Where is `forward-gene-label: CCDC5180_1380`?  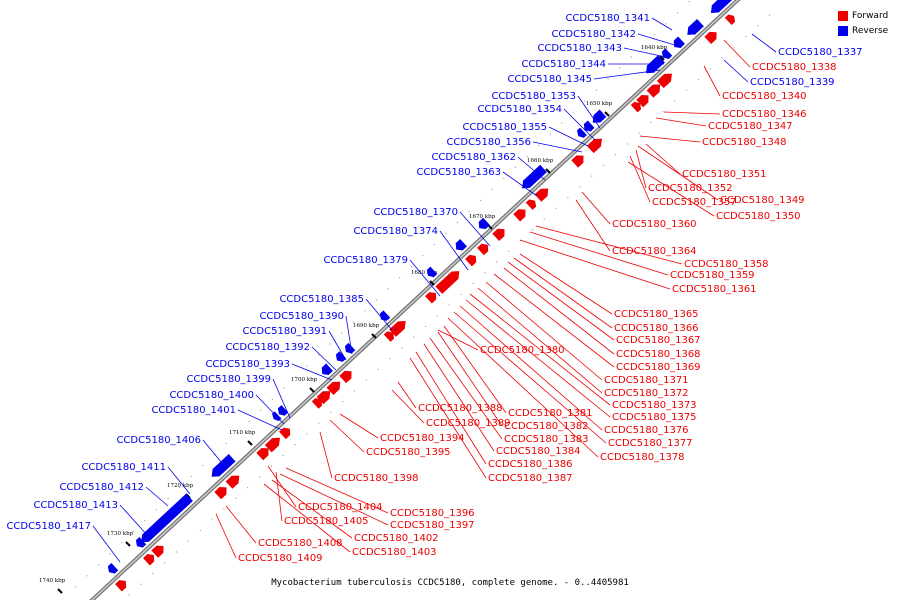 forward-gene-label: CCDC5180_1380 is located at coordinates (522, 350).